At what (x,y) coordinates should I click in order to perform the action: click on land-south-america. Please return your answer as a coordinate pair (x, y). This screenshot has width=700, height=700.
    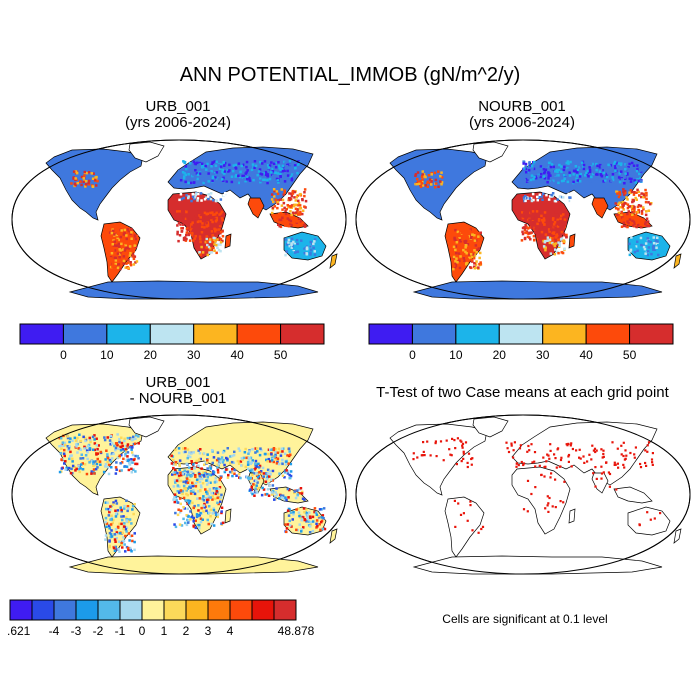
    Looking at the image, I should click on (464, 527).